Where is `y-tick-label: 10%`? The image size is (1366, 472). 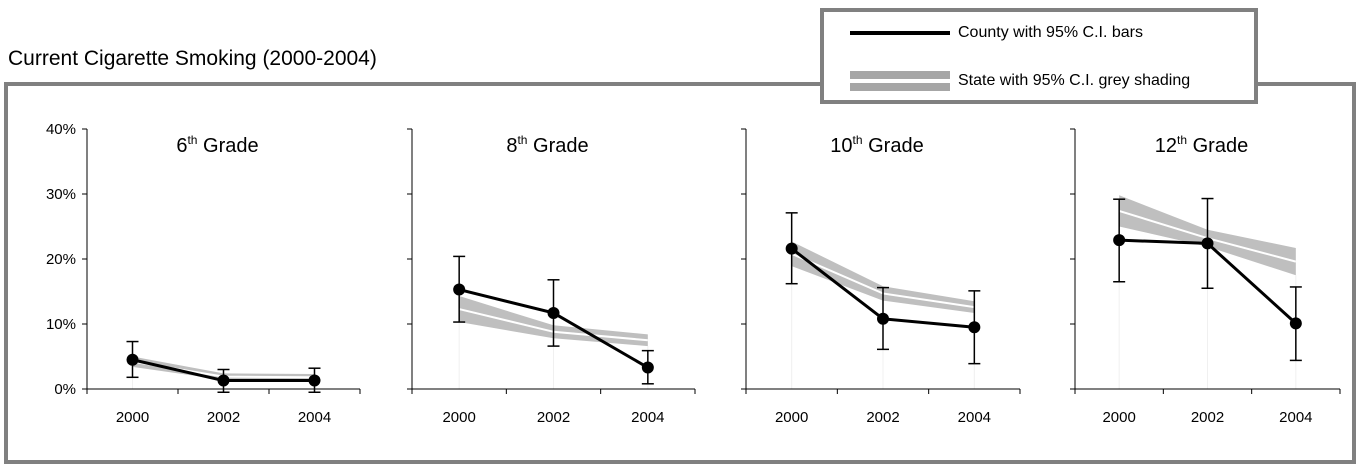
y-tick-label: 10% is located at coordinates (61, 324).